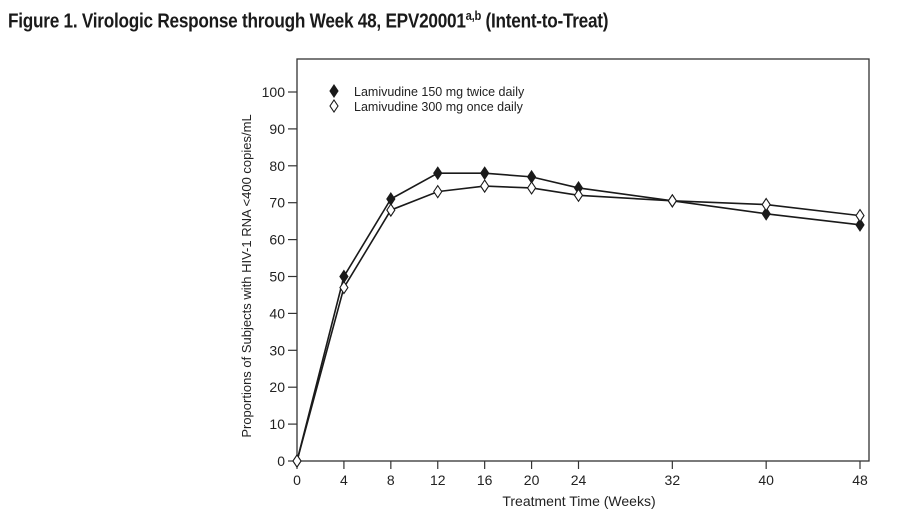  I want to click on y-tick-label: 20, so click(277, 387).